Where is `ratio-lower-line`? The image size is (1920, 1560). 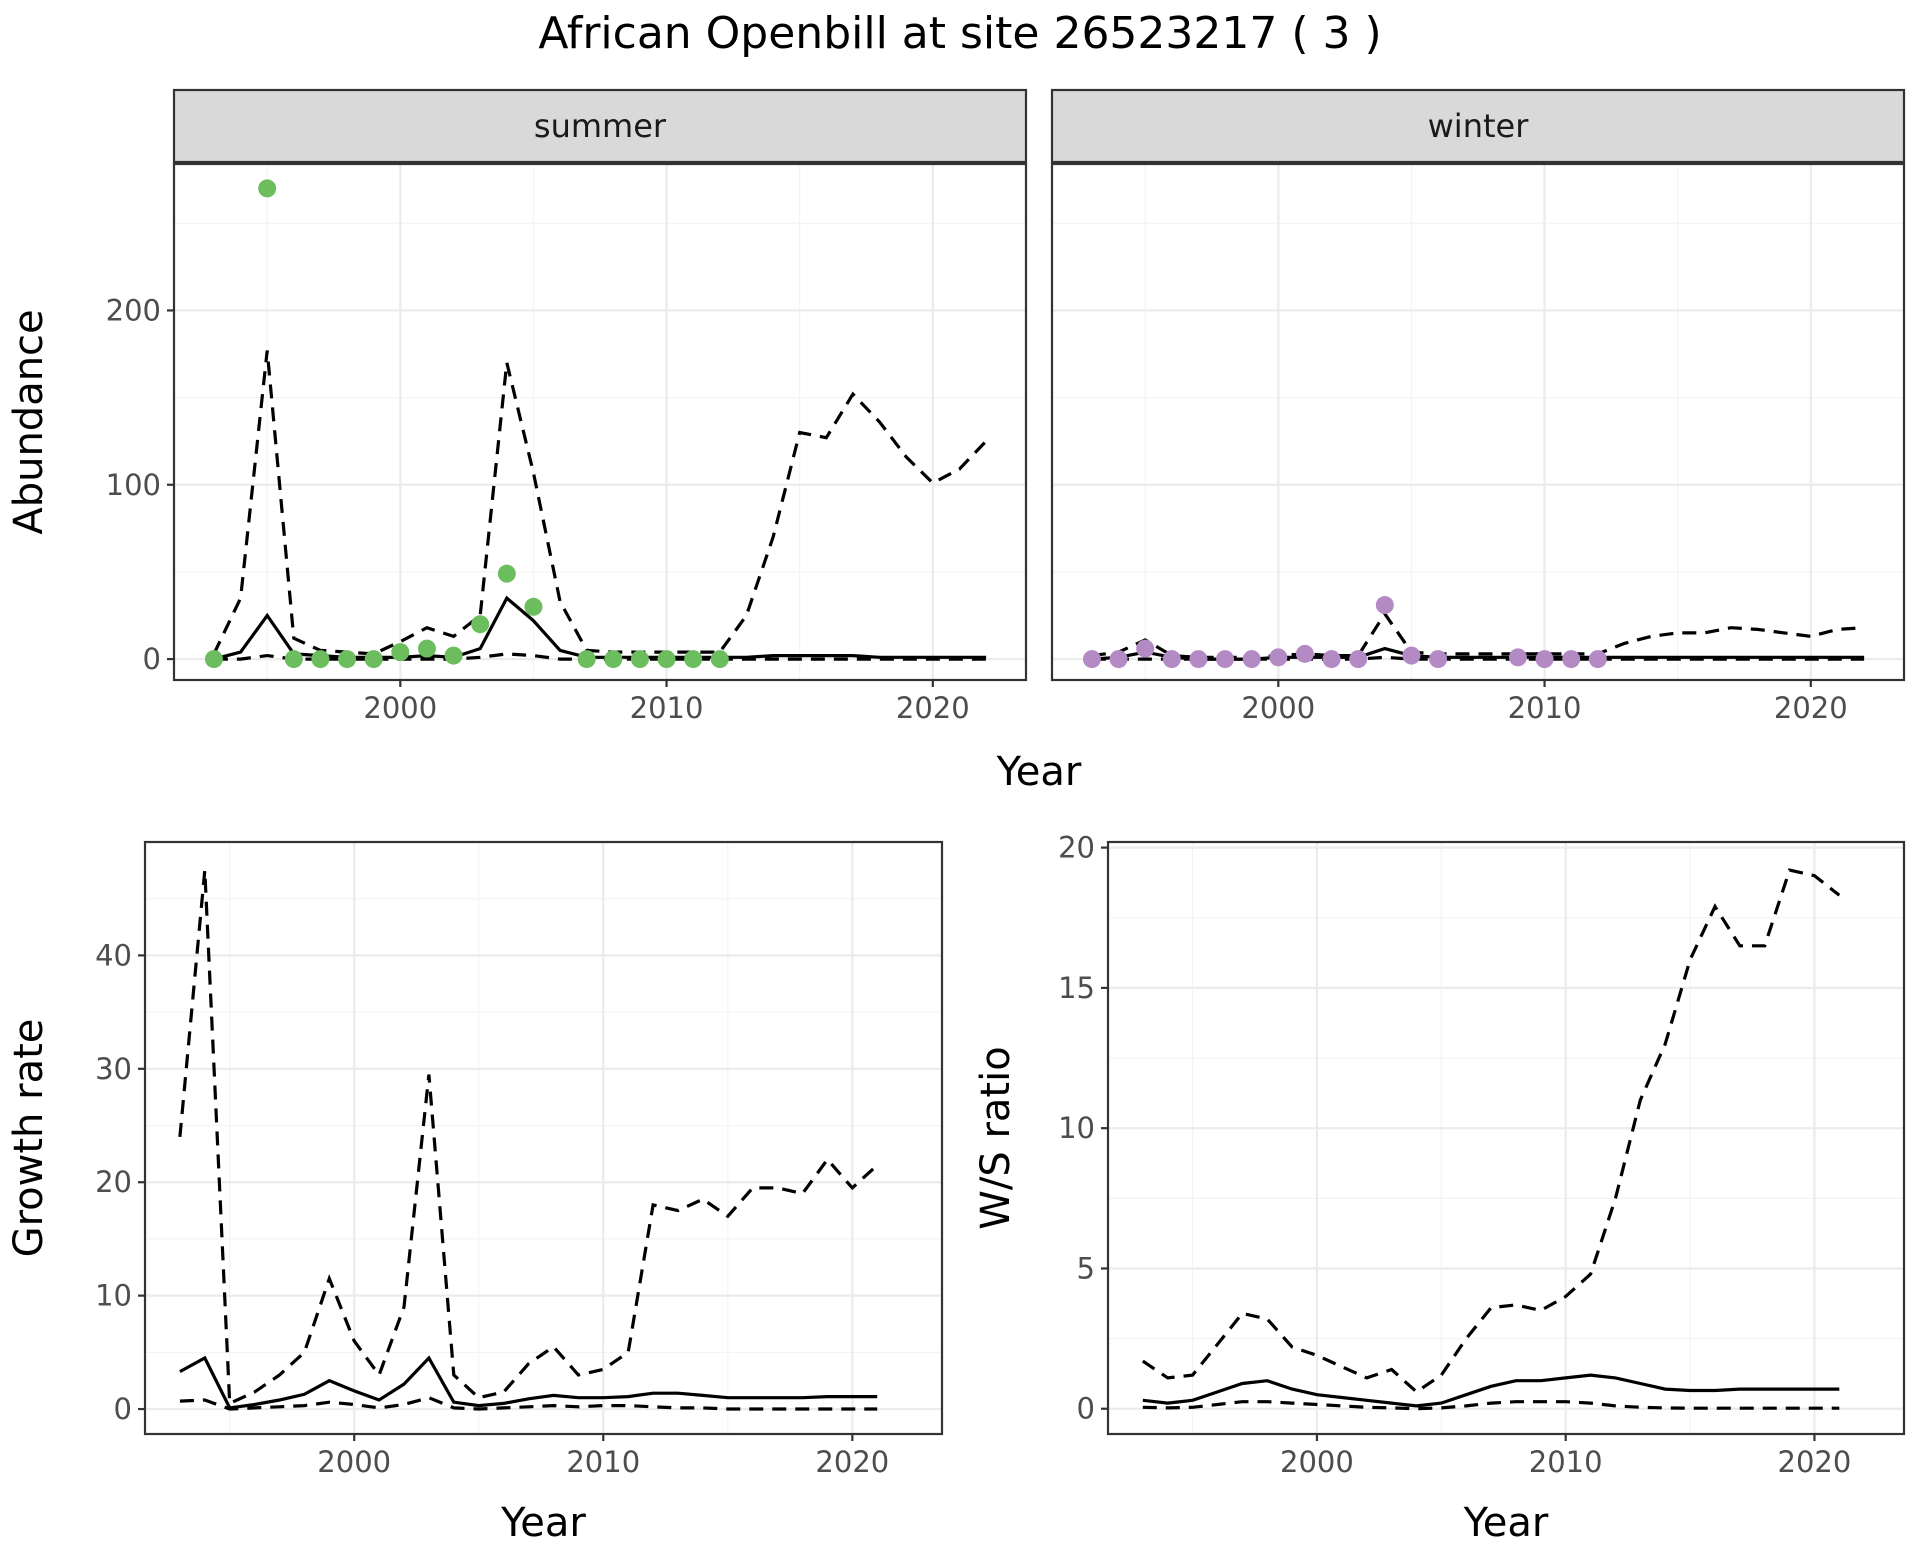
ratio-lower-line is located at coordinates (1491, 1405).